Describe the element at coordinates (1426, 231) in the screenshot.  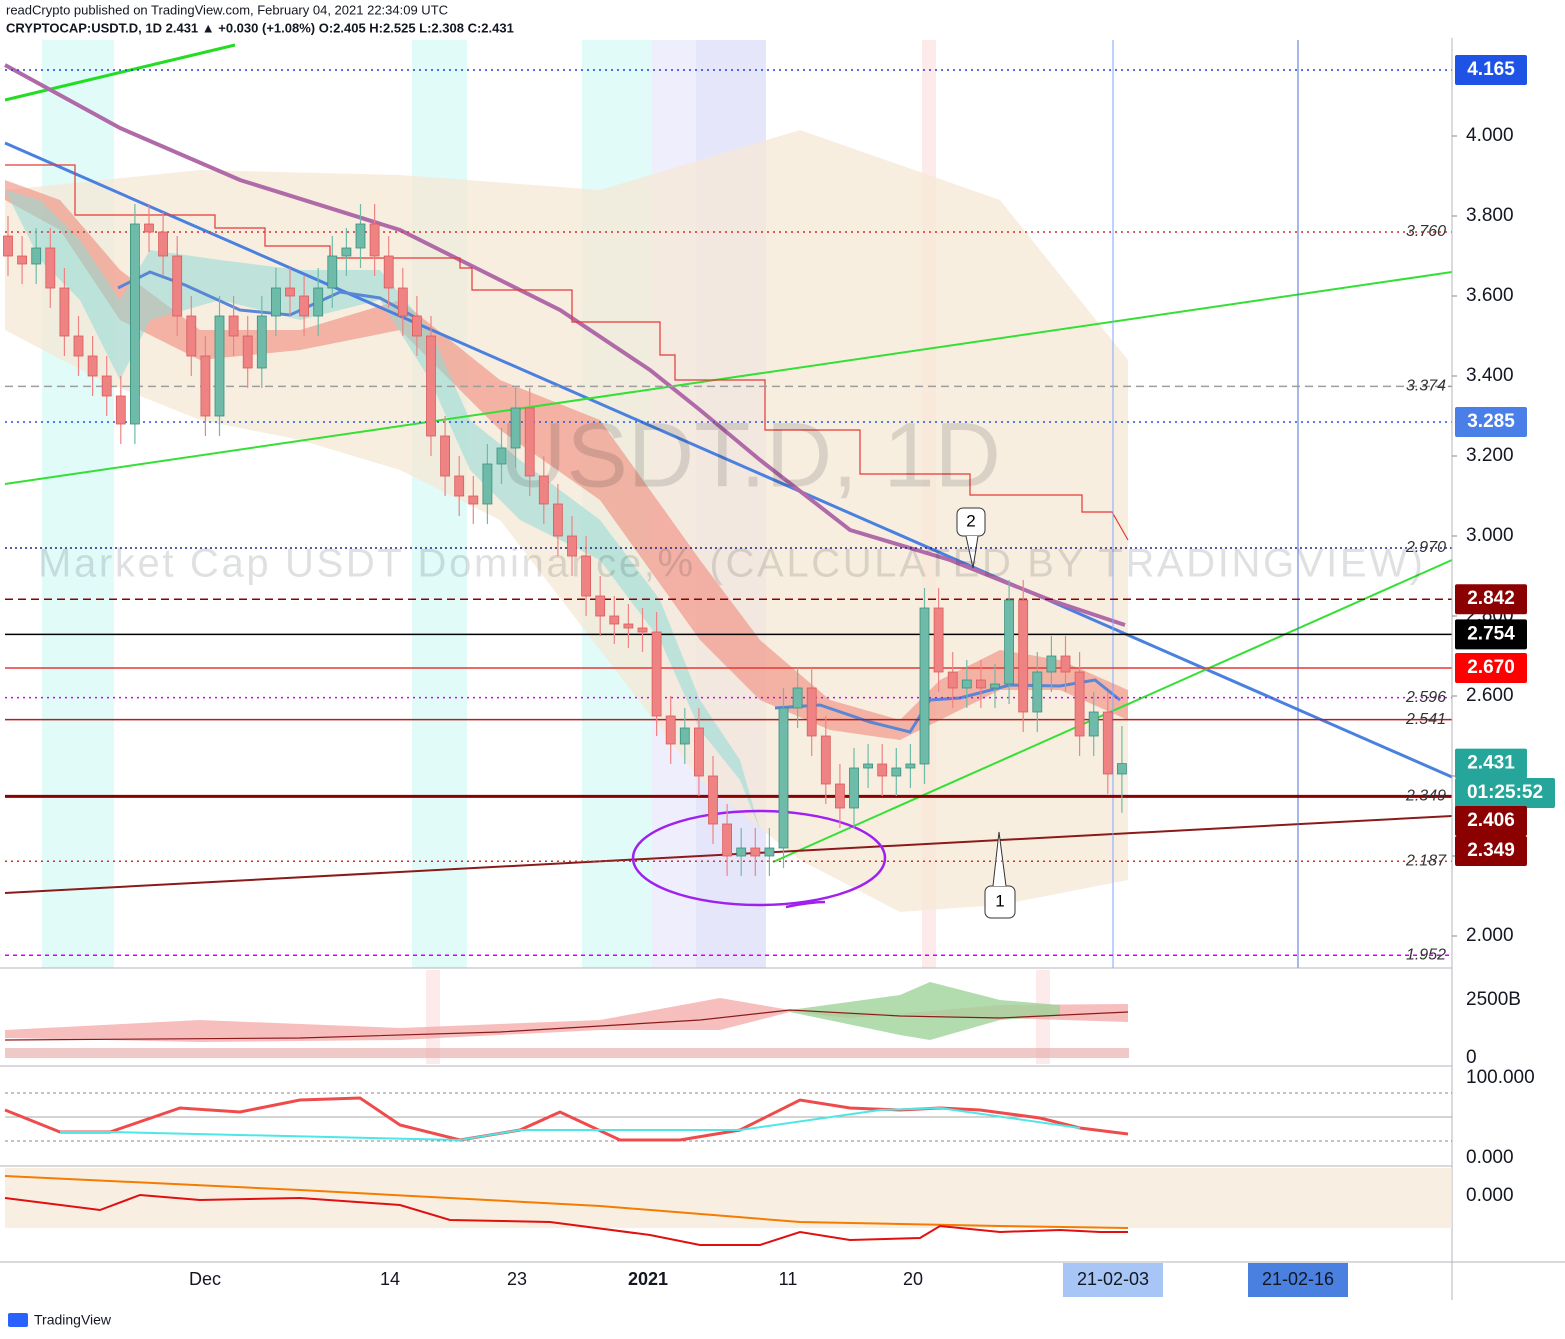
I see `level-label: 3.760` at that location.